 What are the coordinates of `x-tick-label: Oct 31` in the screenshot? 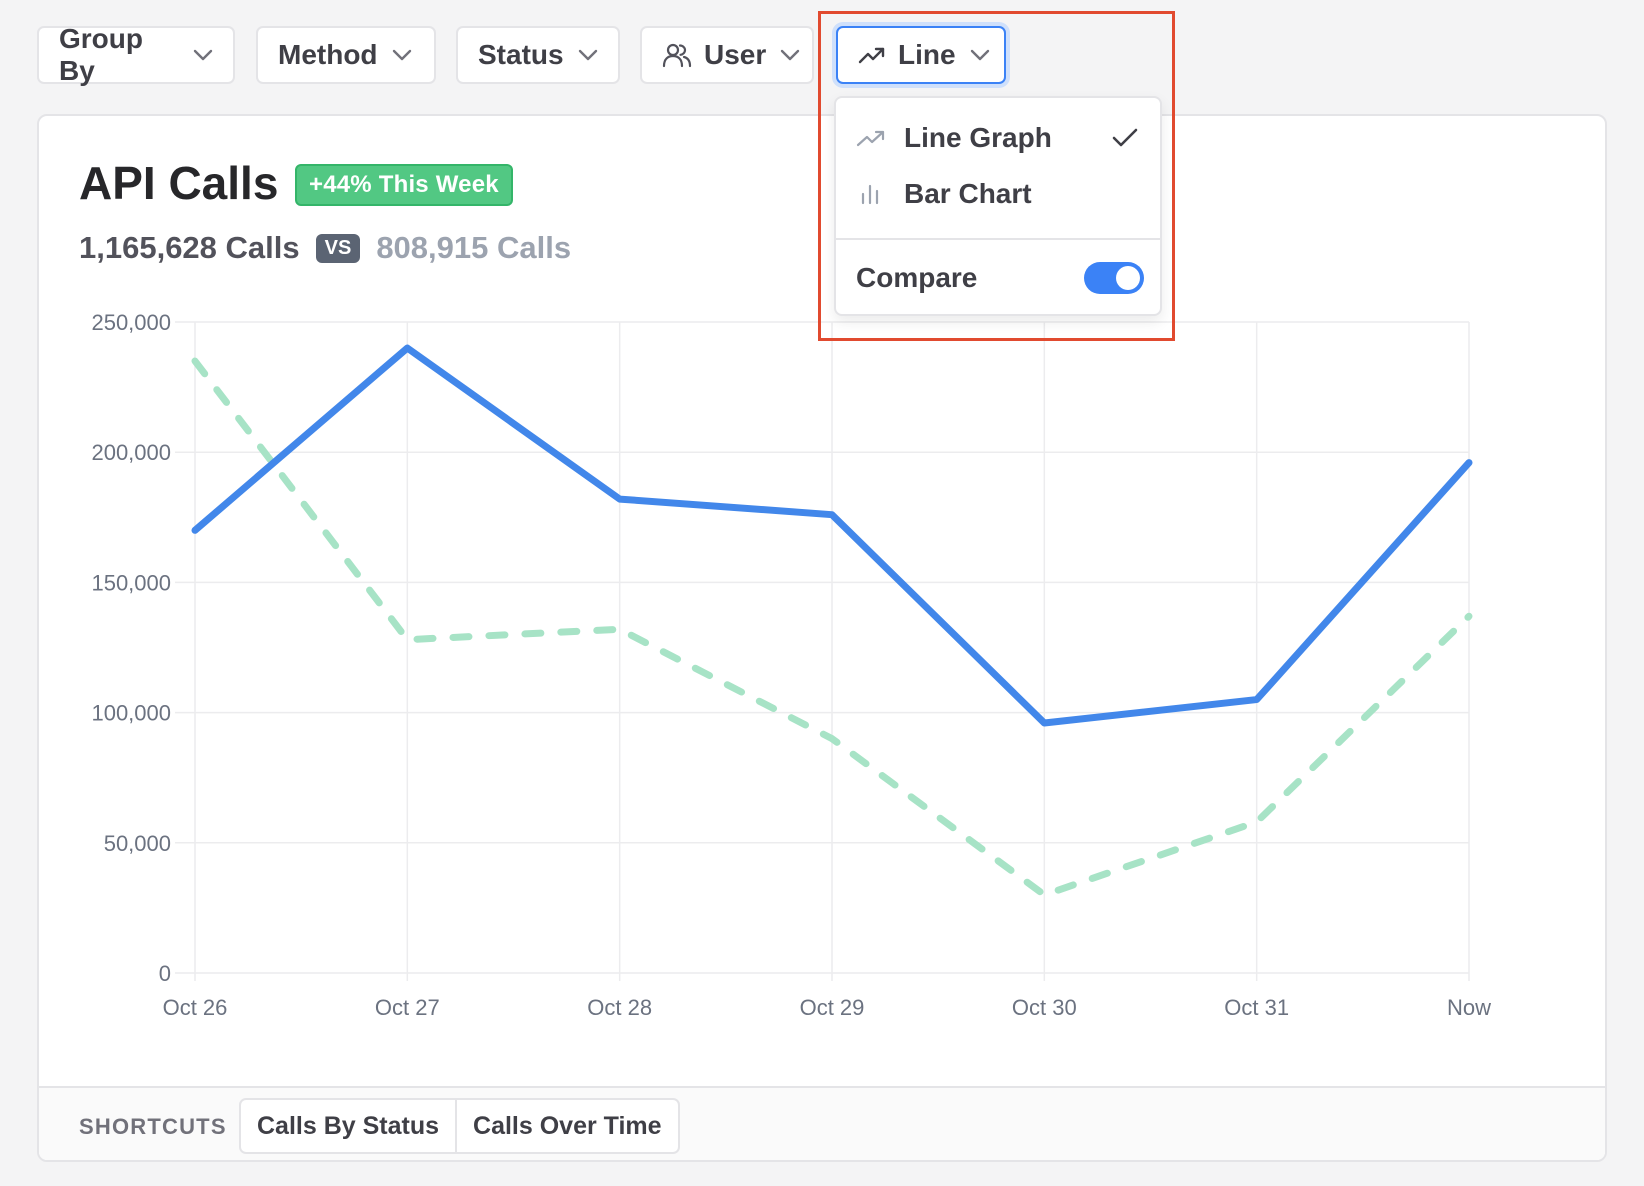 It's located at (1256, 1007).